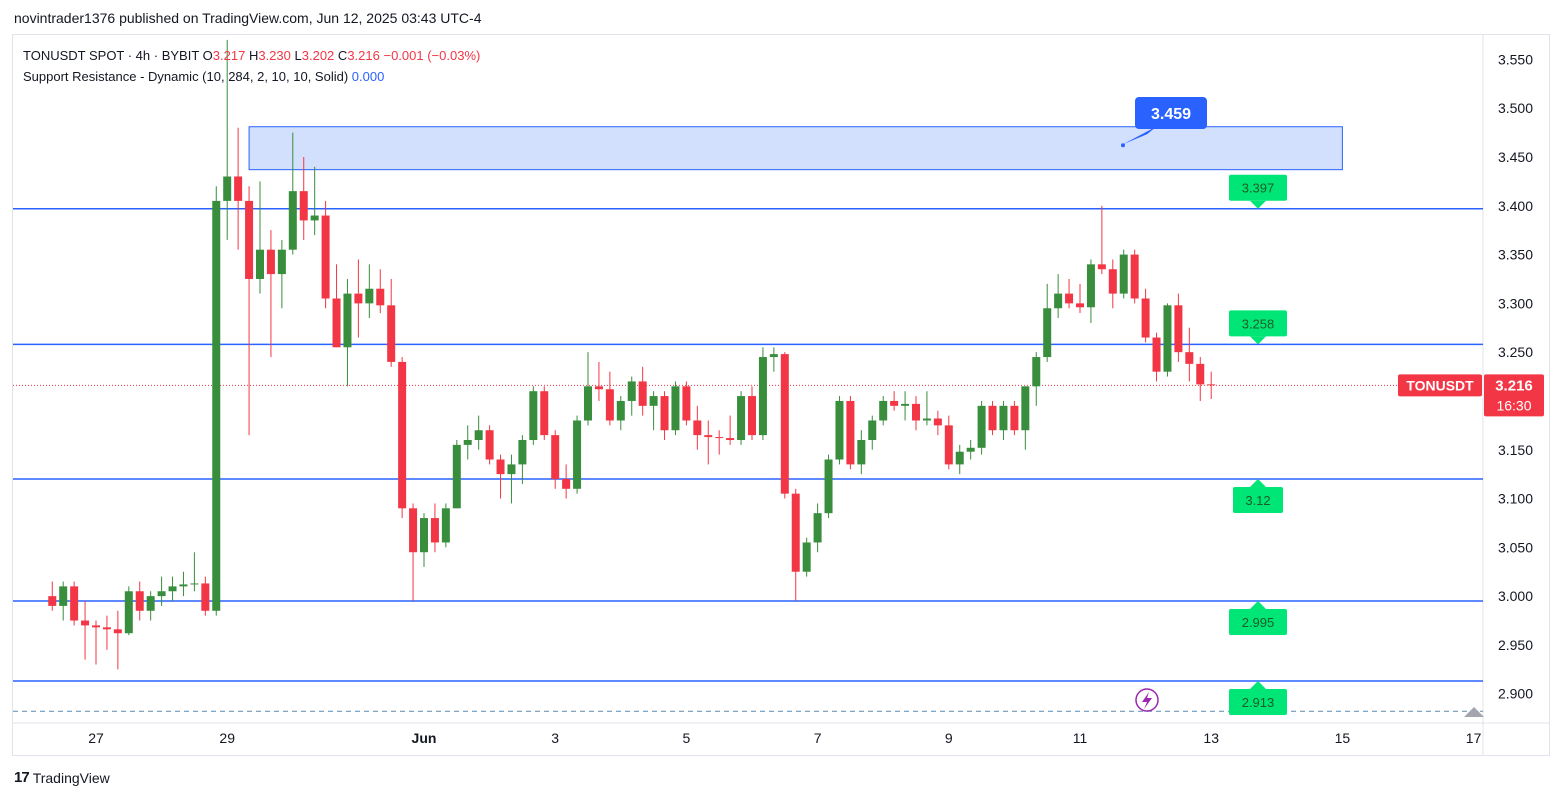 The width and height of the screenshot is (1563, 800). What do you see at coordinates (1474, 712) in the screenshot?
I see `scroll-right-icon` at bounding box center [1474, 712].